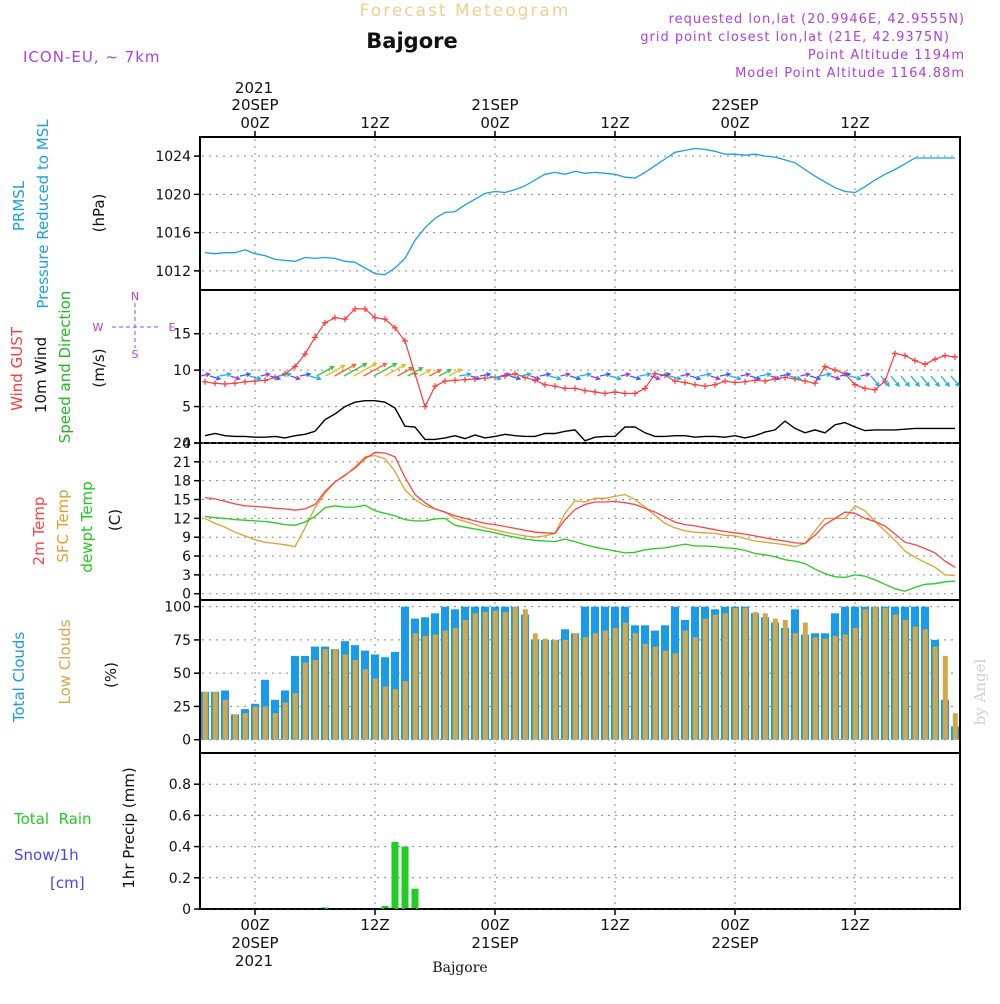 The image size is (1000, 1004). What do you see at coordinates (182, 707) in the screenshot?
I see `y-tick-label: 25` at bounding box center [182, 707].